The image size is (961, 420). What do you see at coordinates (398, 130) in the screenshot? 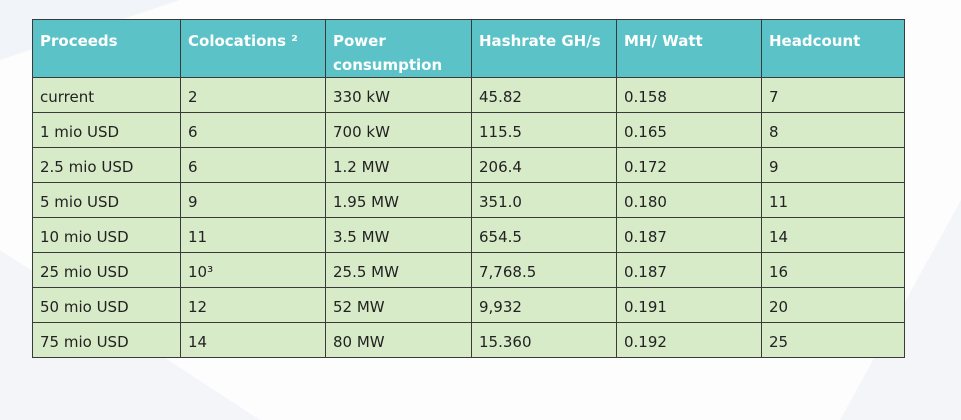
I see `table-cell: 700 kW` at bounding box center [398, 130].